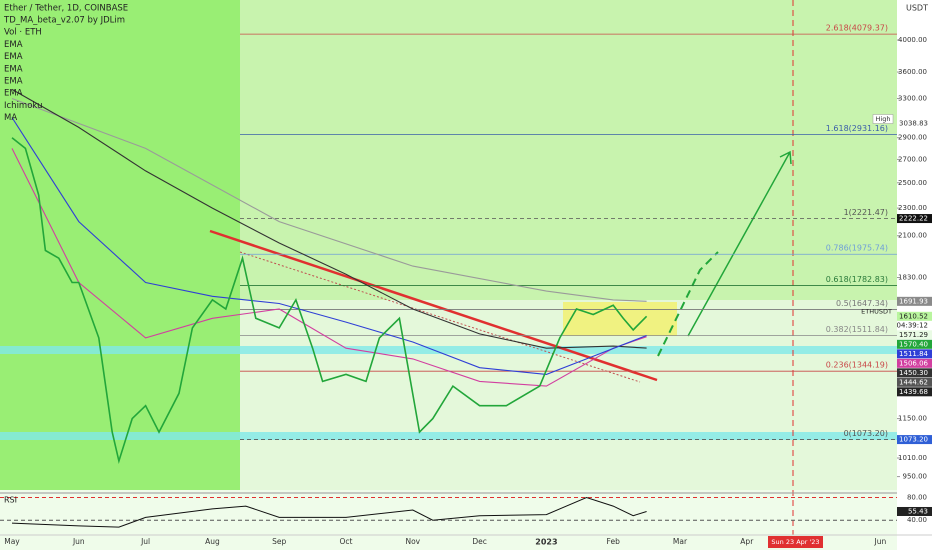 The height and width of the screenshot is (554, 932). I want to click on cursor-date: Sun 23 Apr '23, so click(795, 542).